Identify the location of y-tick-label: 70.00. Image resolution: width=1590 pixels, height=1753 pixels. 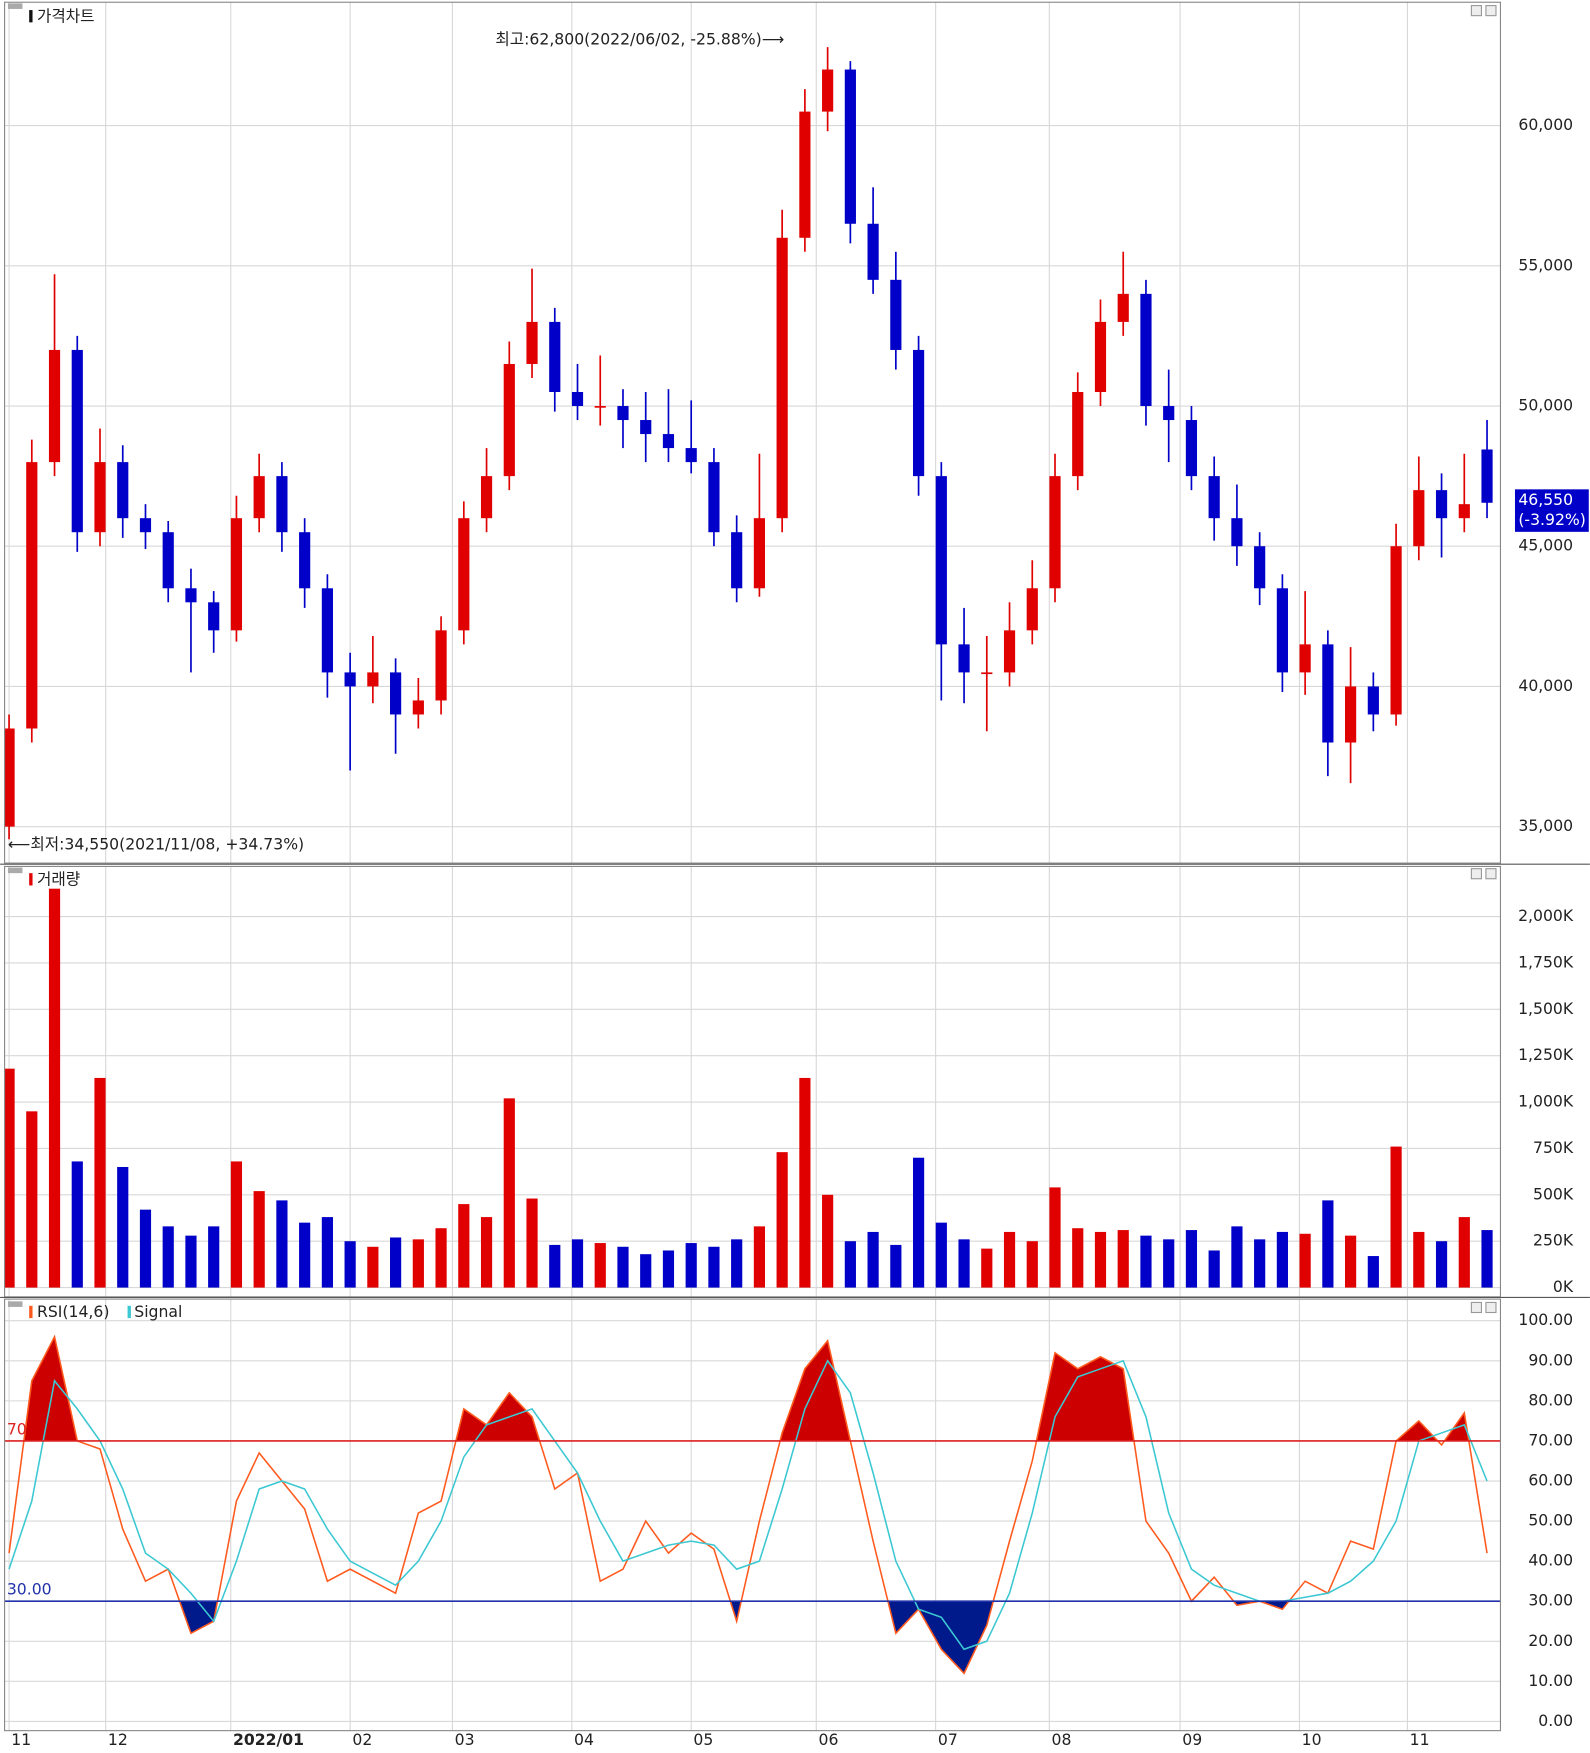
(1550, 1439).